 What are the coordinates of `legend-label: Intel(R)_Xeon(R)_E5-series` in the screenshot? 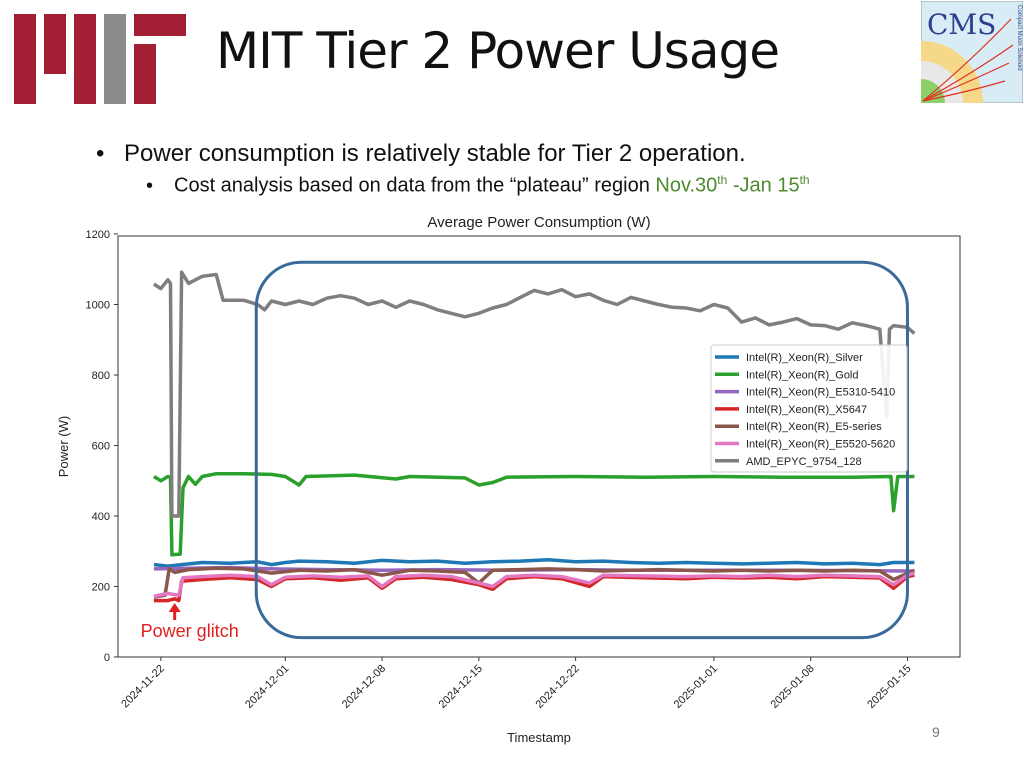 It's located at (814, 427).